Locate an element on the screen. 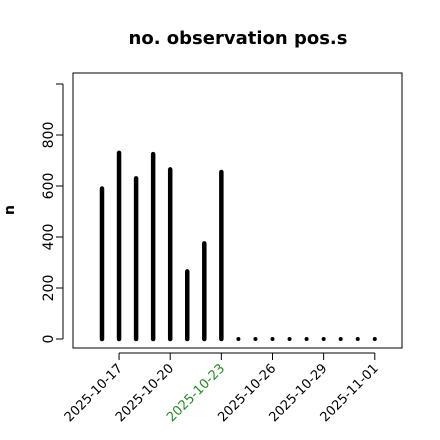  y-tick-label: 200 is located at coordinates (49, 288).